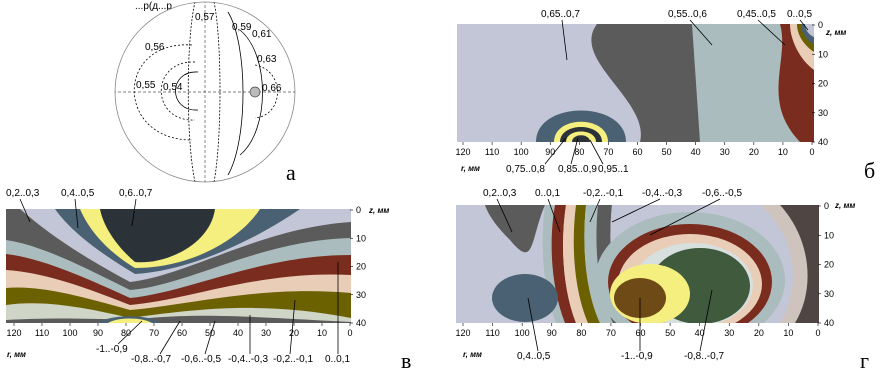  I want to click on region-label: 0,4..0,5, so click(534, 356).